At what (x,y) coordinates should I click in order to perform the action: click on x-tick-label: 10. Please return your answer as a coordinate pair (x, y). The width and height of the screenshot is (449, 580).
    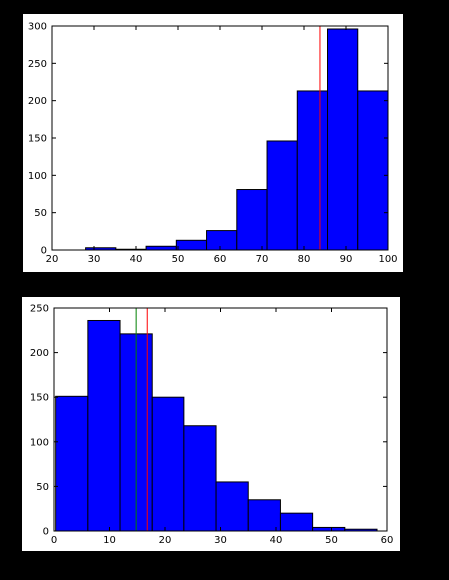
    Looking at the image, I should click on (109, 540).